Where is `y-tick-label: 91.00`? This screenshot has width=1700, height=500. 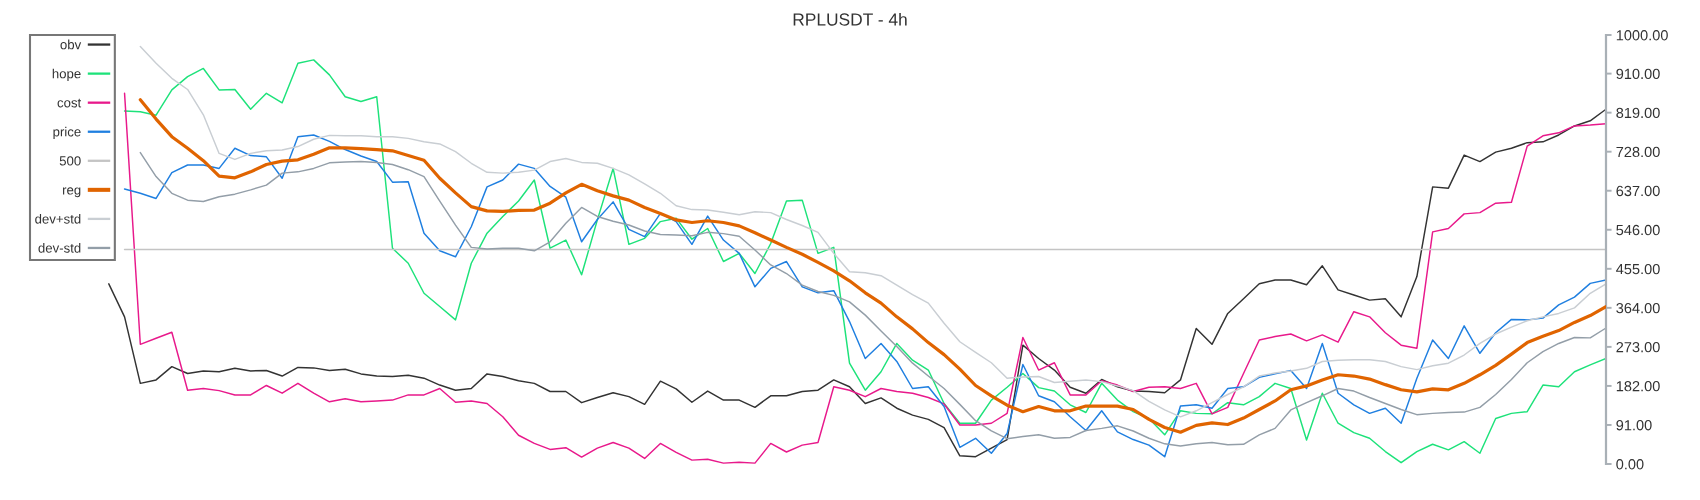 y-tick-label: 91.00 is located at coordinates (1634, 425).